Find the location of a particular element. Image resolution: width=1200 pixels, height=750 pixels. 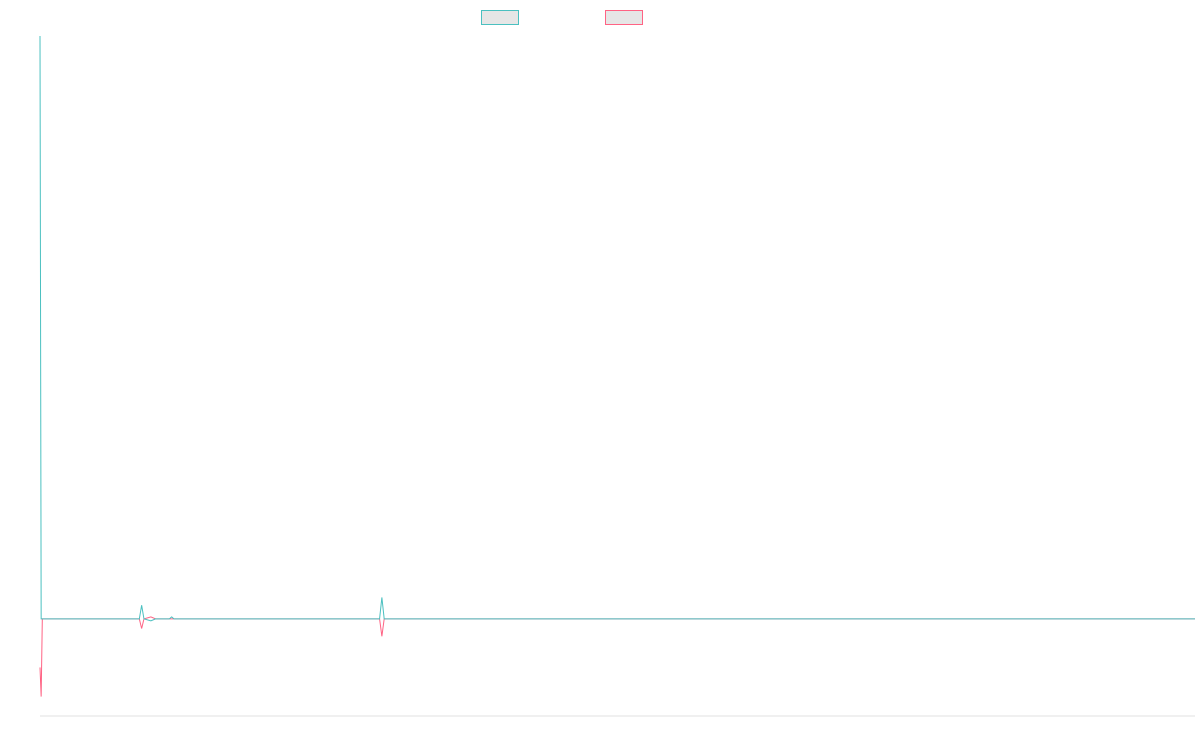

chart-legend is located at coordinates (600, 18).